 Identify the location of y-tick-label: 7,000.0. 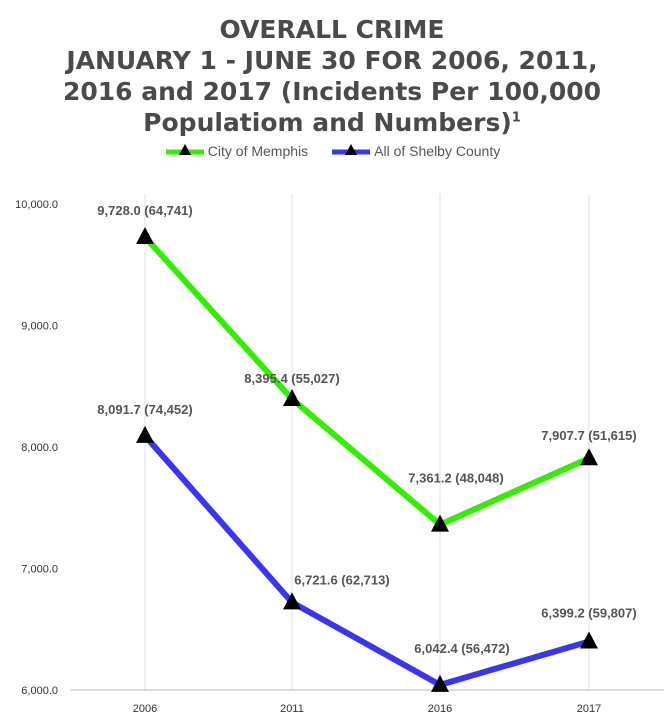
(39, 570).